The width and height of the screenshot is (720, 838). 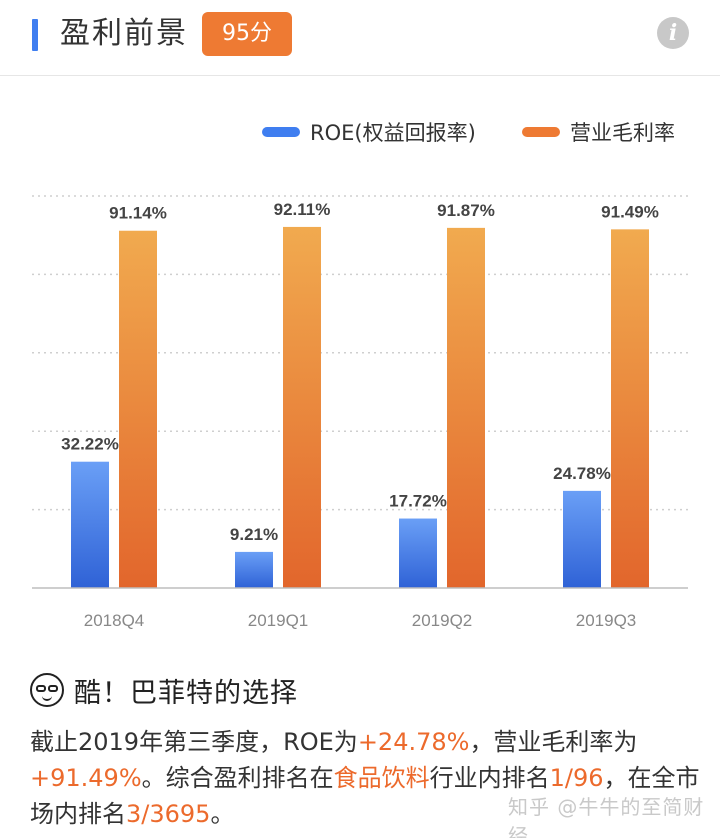 I want to click on legend-label-1: 营业毛利率, so click(x=622, y=133).